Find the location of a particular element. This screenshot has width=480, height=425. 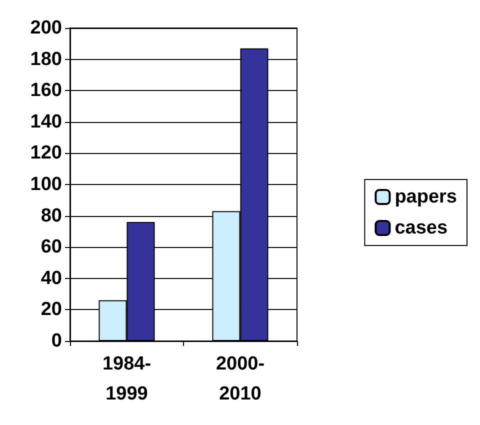

y-tick-label: 160 is located at coordinates (46, 91).